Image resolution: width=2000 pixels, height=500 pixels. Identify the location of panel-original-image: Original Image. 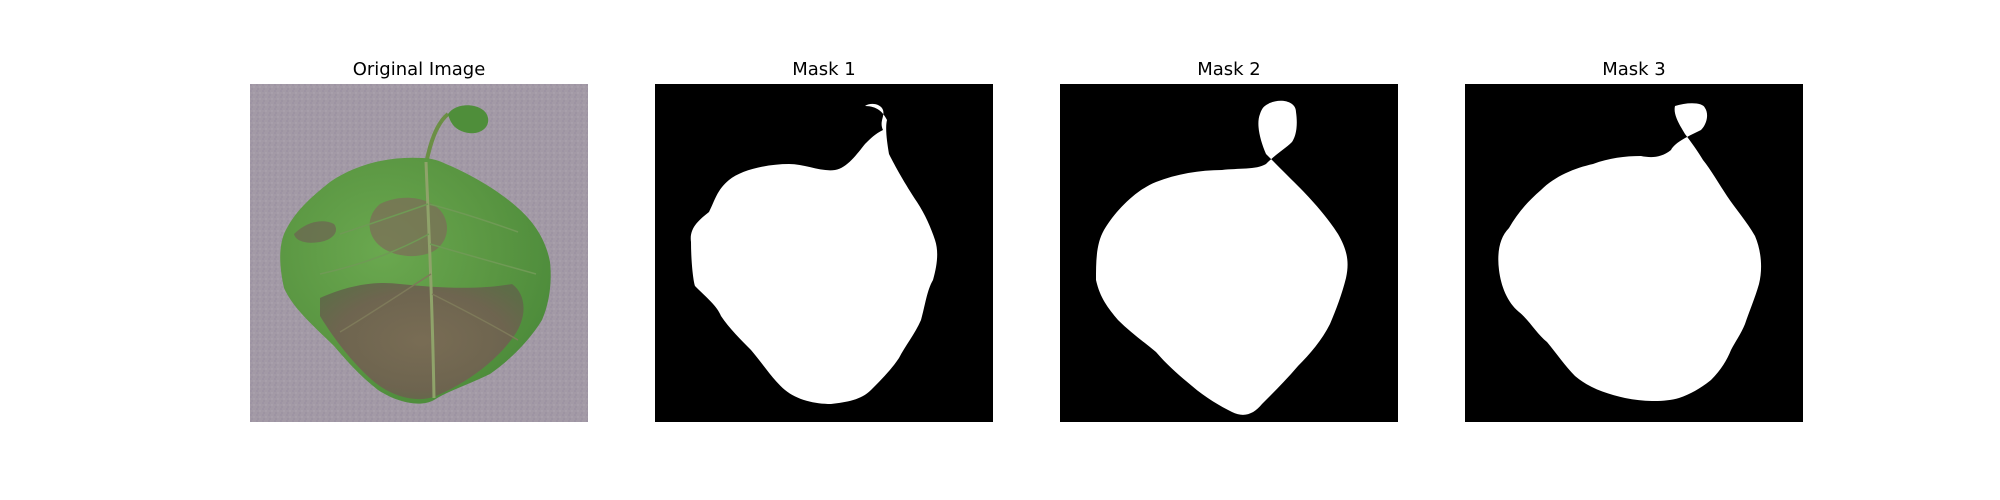
(419, 241).